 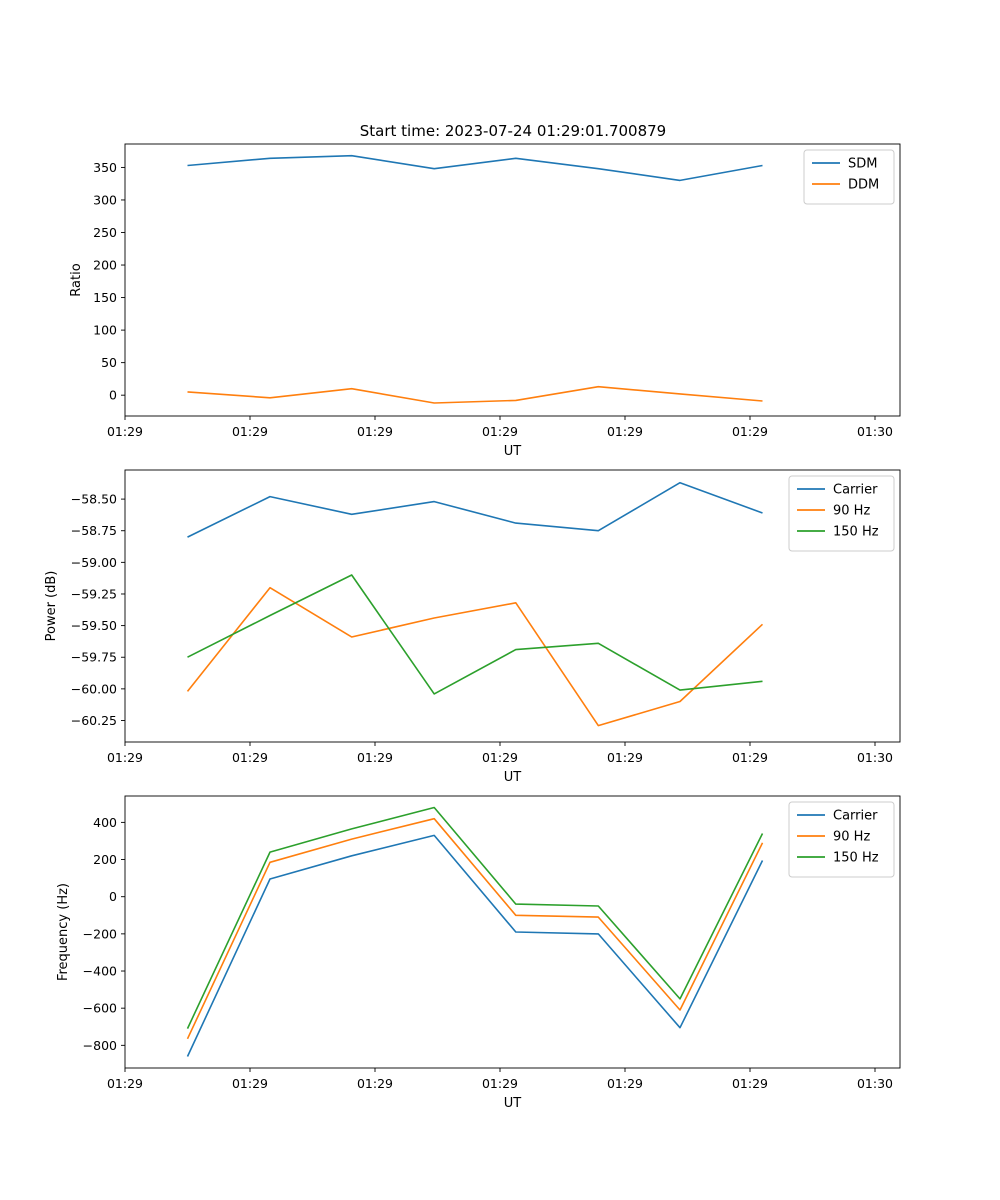 What do you see at coordinates (105, 232) in the screenshot?
I see `y-tick-label: 250` at bounding box center [105, 232].